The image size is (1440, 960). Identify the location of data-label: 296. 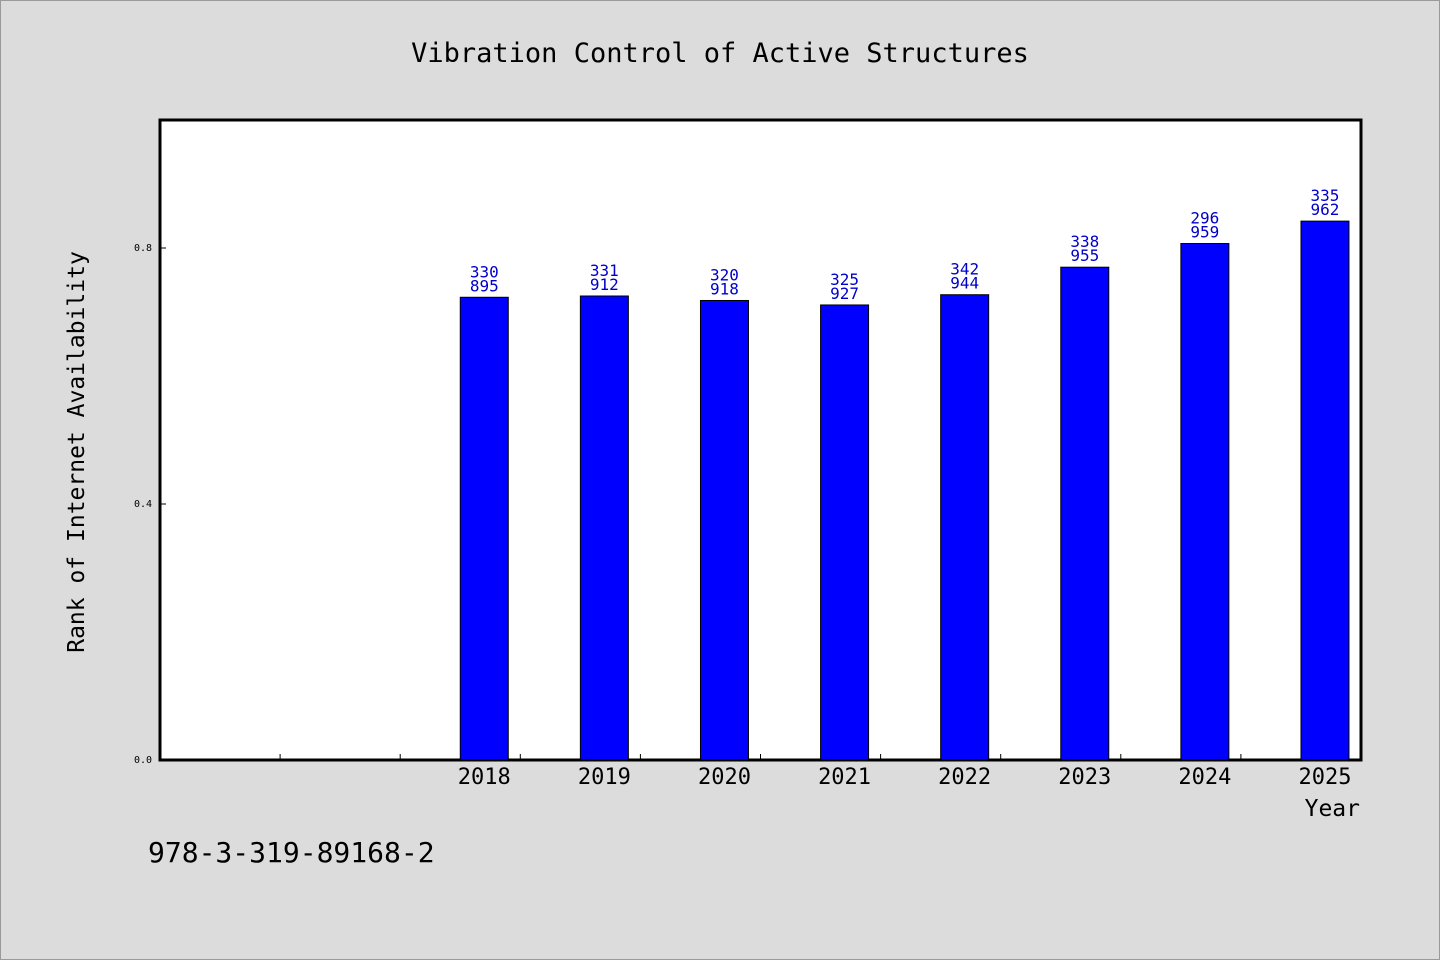
(1204, 218).